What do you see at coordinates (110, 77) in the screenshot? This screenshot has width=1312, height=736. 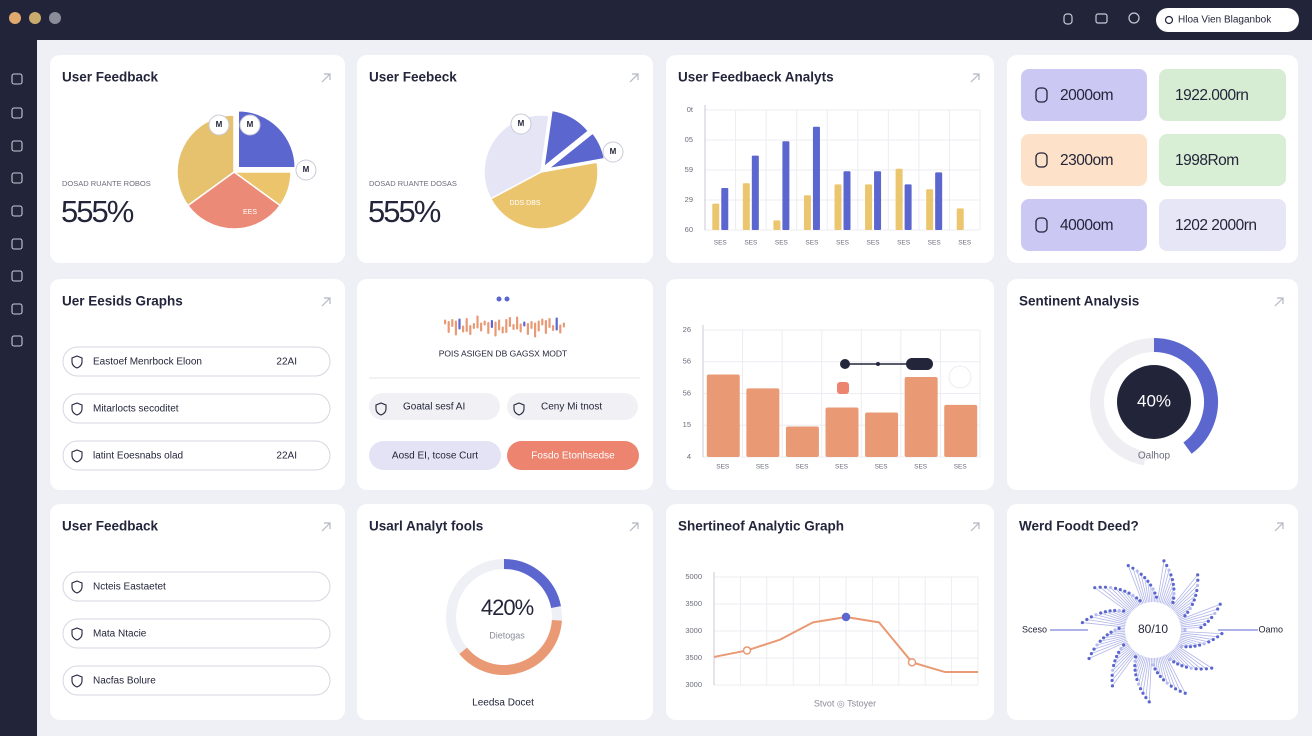 I see `card-title: User Feedback` at bounding box center [110, 77].